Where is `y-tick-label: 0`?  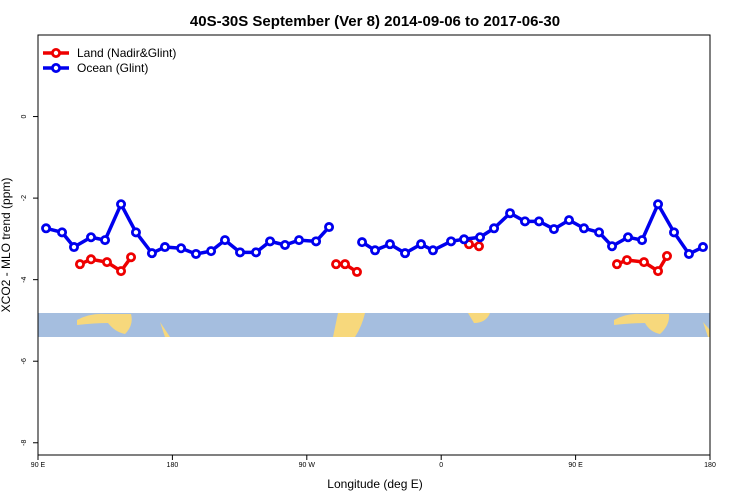 y-tick-label: 0 is located at coordinates (24, 117).